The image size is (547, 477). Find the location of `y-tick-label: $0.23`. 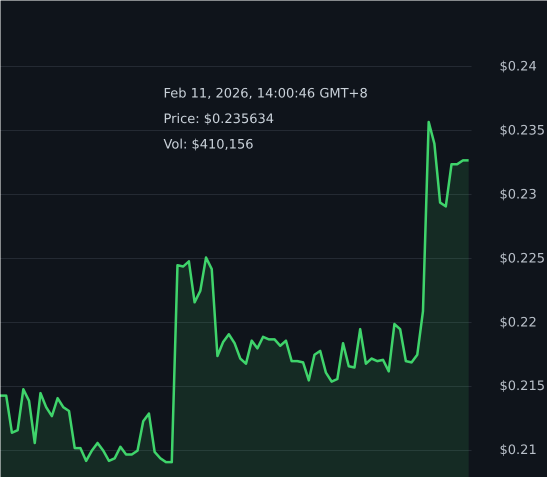

y-tick-label: $0.23 is located at coordinates (518, 194).